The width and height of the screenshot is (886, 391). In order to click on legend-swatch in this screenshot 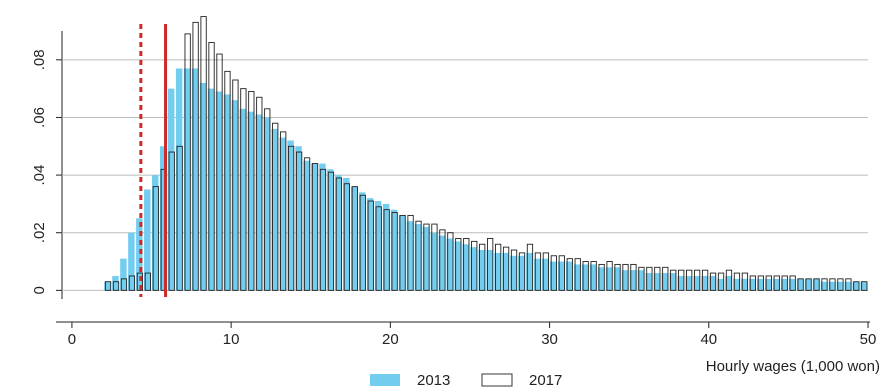, I will do `click(385, 380)`.